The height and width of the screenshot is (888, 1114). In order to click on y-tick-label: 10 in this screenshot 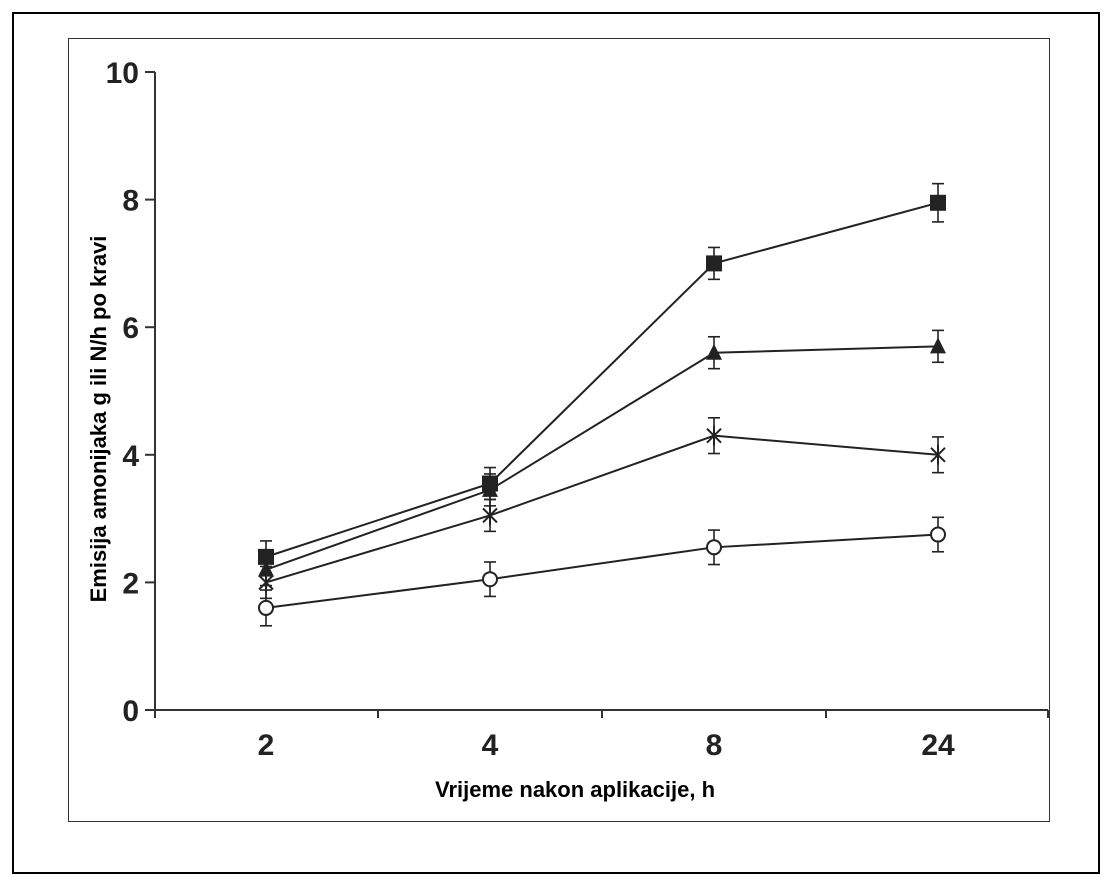, I will do `click(122, 73)`.